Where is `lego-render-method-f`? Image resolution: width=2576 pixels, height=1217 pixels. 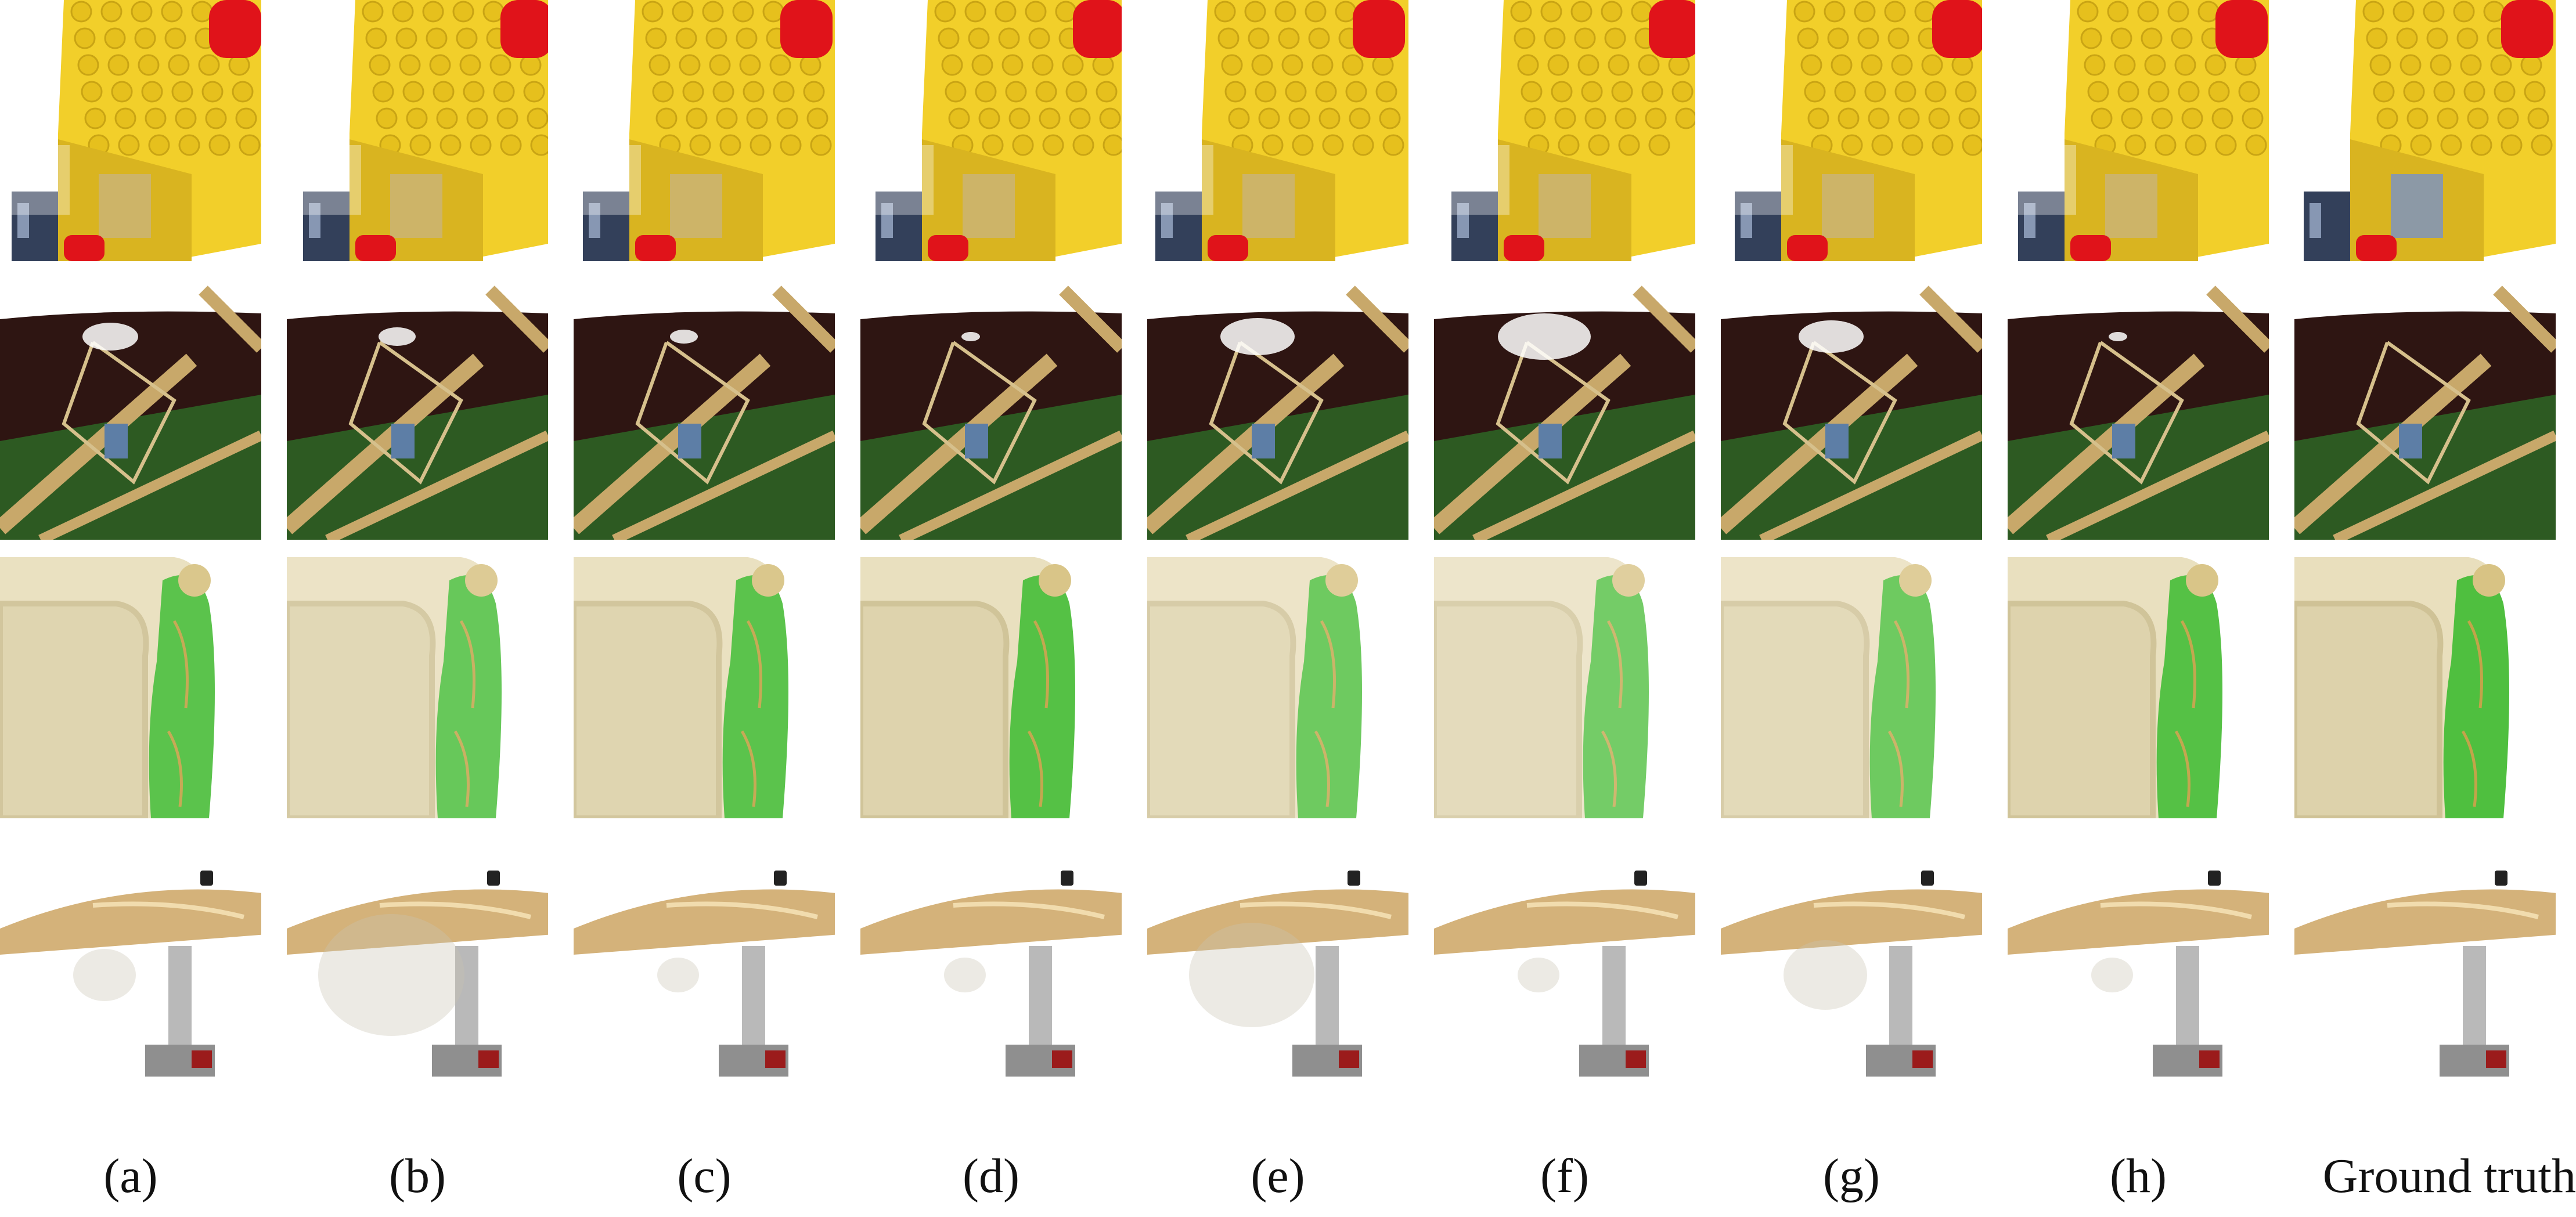 lego-render-method-f is located at coordinates (1564, 130).